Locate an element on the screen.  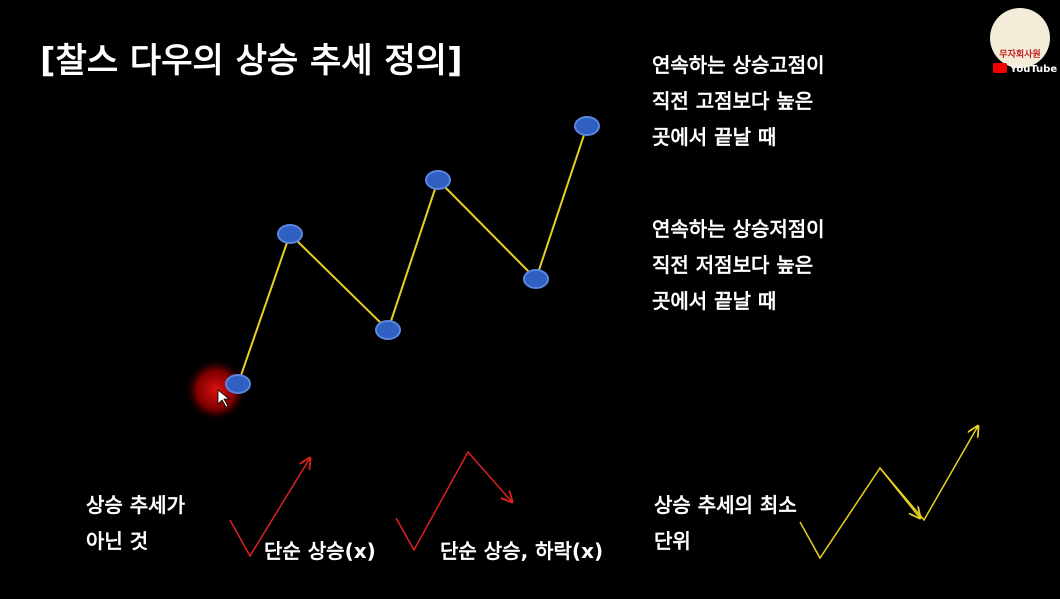
logo-name: 무자회사원 is located at coordinates (1019, 54).